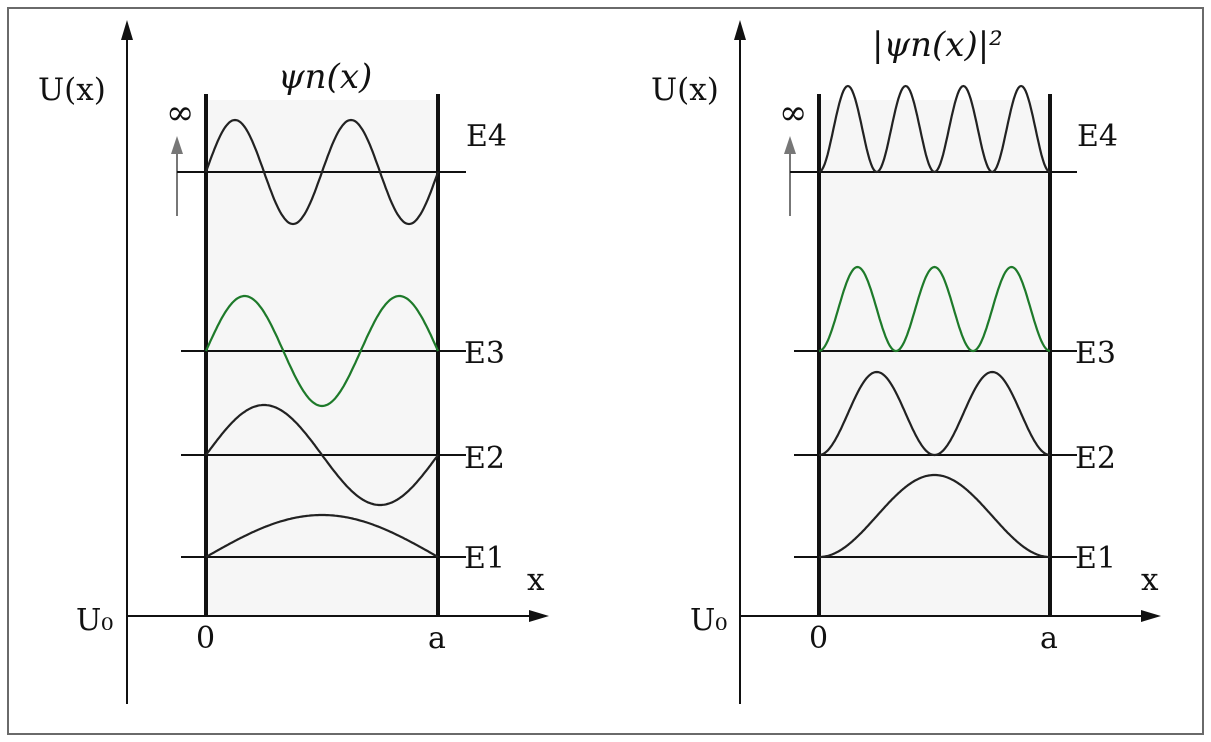 Image resolution: width=1211 pixels, height=742 pixels. What do you see at coordinates (937, 45) in the screenshot?
I see `panel-title: |ψn(x)|²` at bounding box center [937, 45].